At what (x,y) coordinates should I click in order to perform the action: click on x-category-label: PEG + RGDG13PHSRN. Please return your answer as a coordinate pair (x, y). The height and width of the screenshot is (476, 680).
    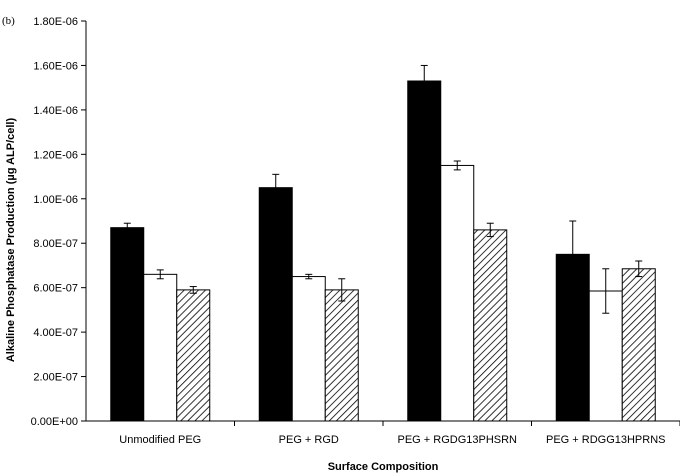
    Looking at the image, I should click on (457, 440).